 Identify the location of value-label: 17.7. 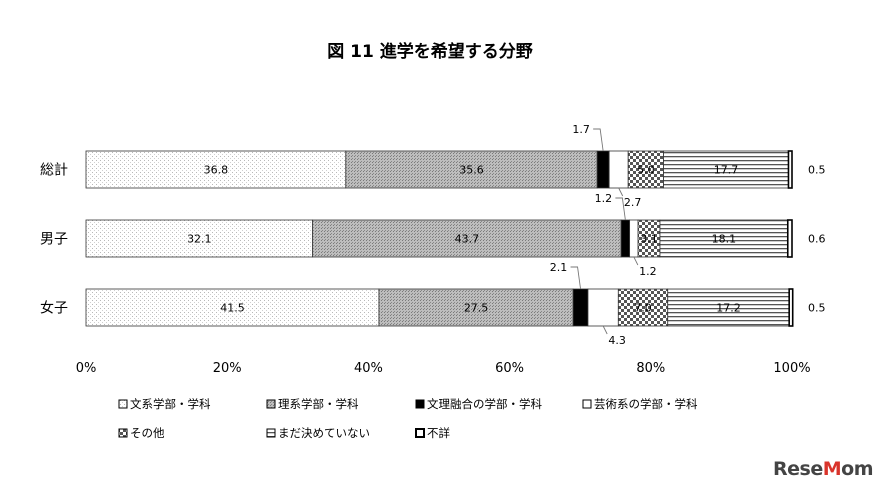
(726, 170).